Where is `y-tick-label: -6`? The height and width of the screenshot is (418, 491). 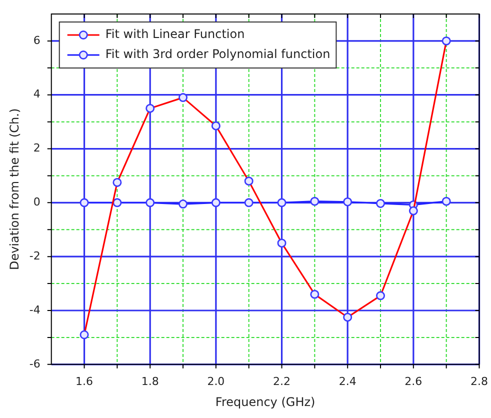
y-tick-label: -6 is located at coordinates (34, 363).